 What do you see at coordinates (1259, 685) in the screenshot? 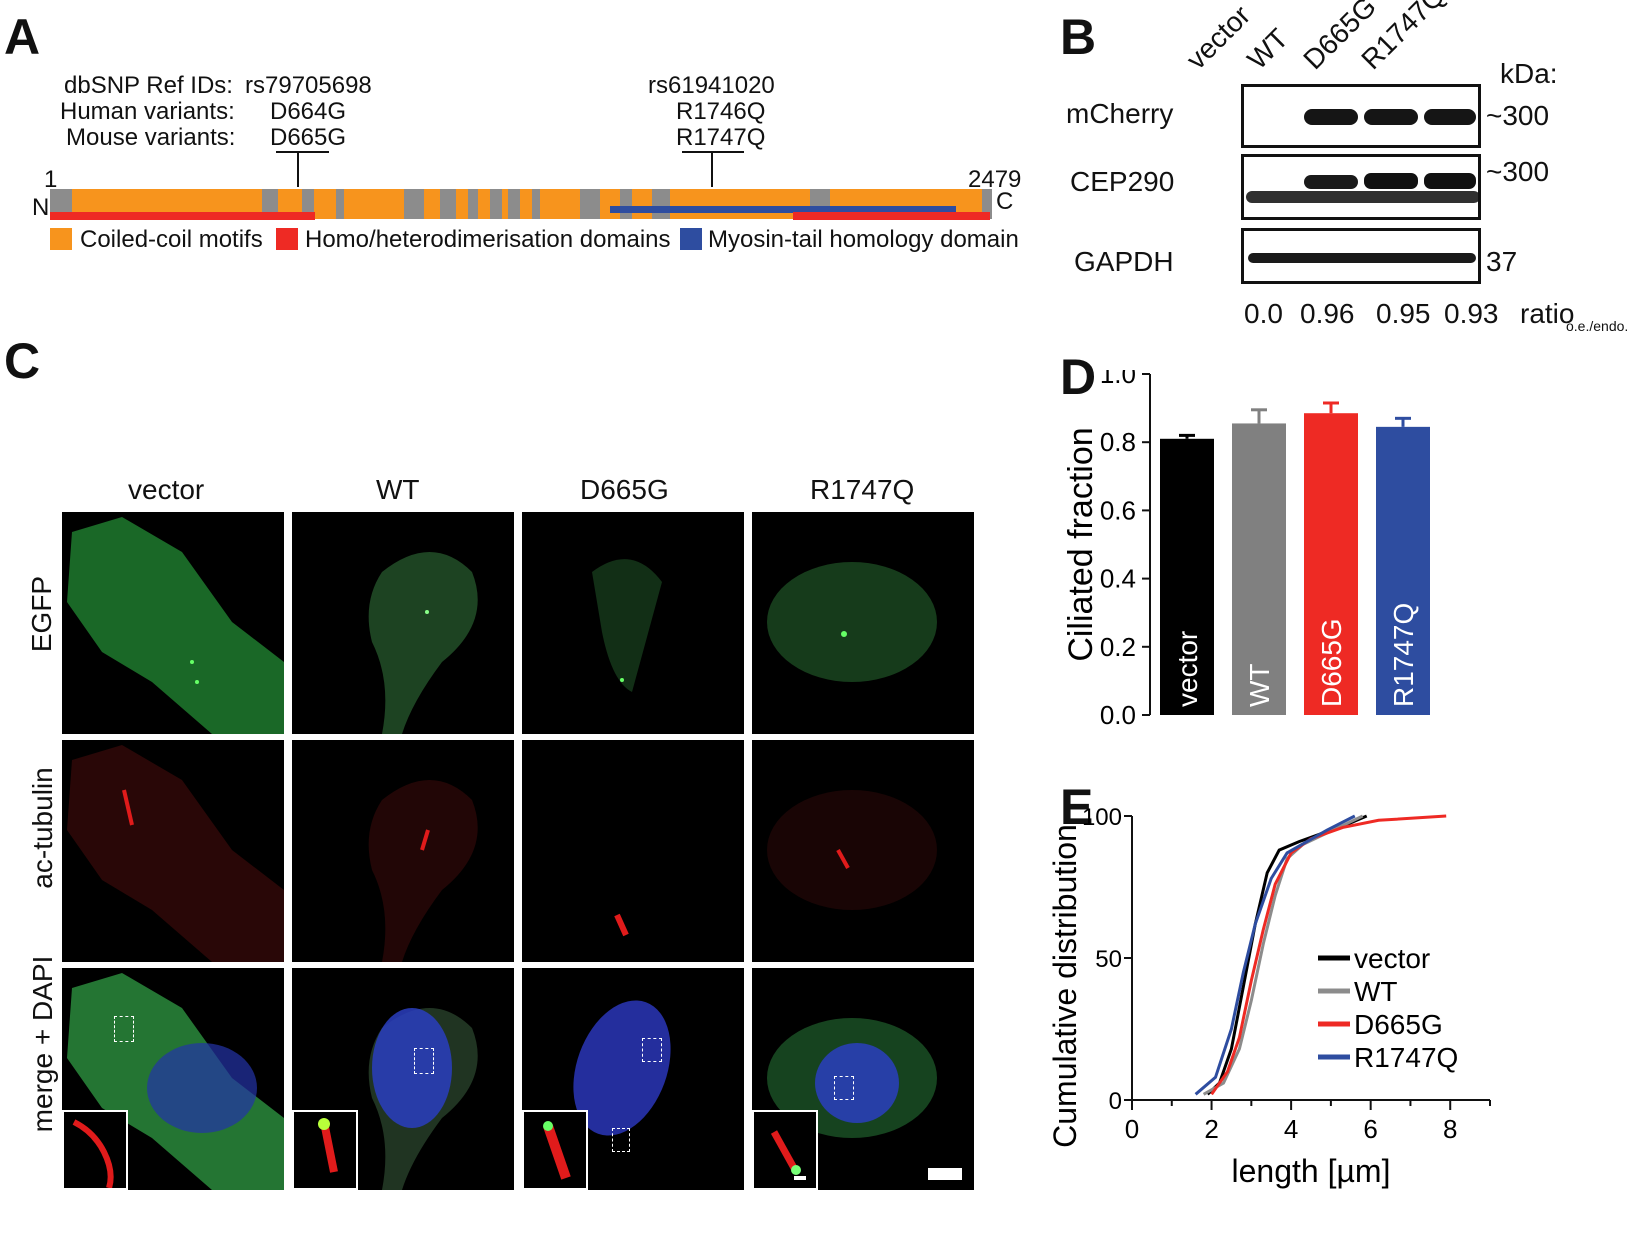
I see `bar-label-wt: WT` at bounding box center [1259, 685].